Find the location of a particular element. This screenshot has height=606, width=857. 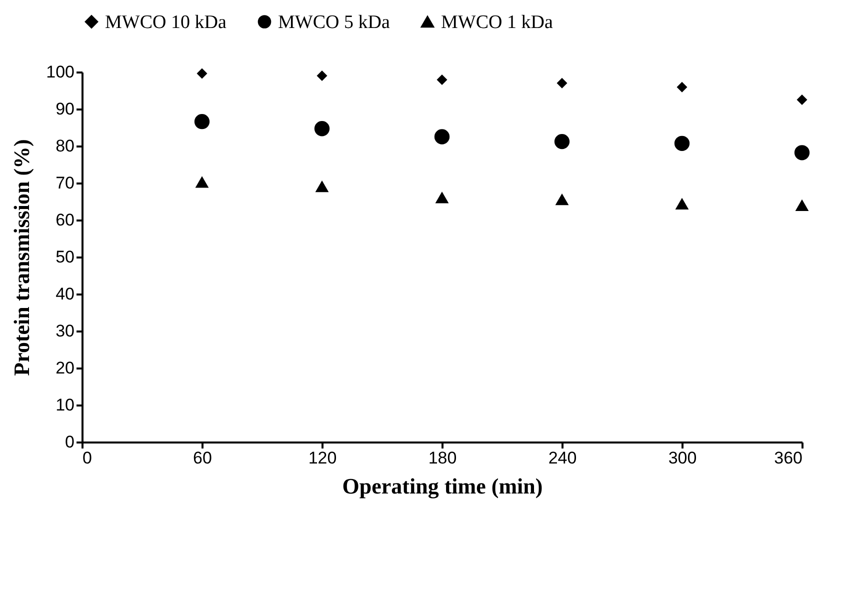

y-tick-label: 0 is located at coordinates (69, 442).